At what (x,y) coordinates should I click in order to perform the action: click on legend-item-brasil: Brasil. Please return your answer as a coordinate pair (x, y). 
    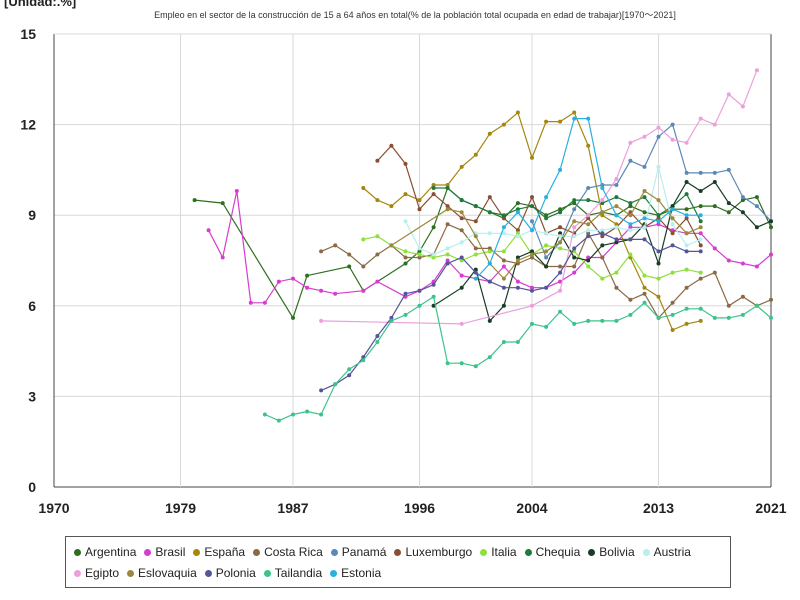
    Looking at the image, I should click on (164, 552).